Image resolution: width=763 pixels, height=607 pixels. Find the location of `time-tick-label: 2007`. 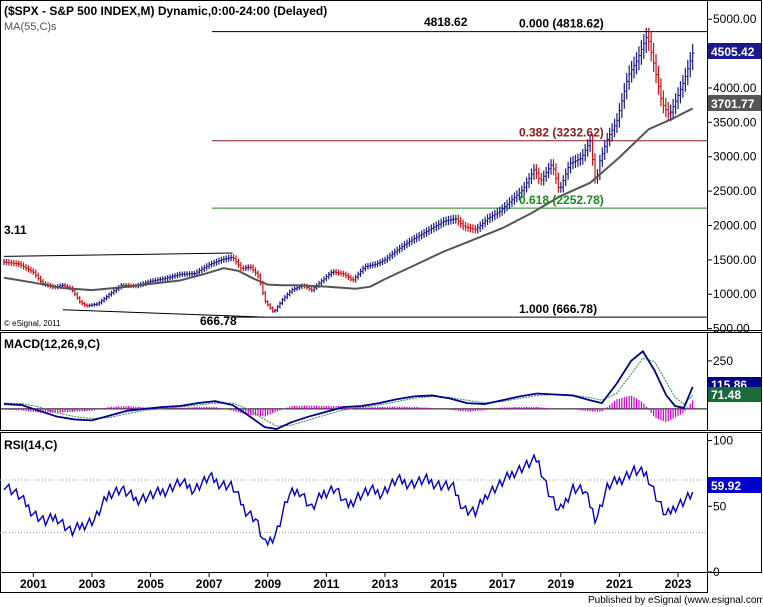

time-tick-label: 2007 is located at coordinates (209, 584).